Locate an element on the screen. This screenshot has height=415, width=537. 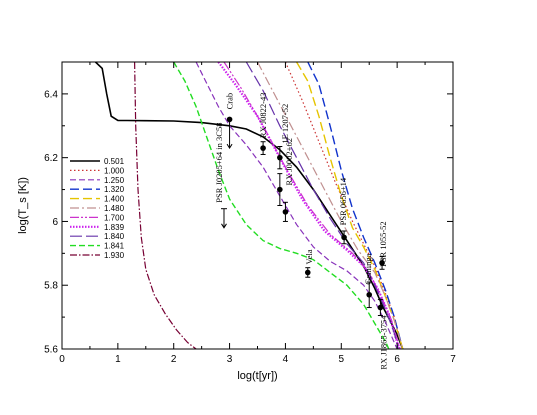
legend-label: 1.250 is located at coordinates (114, 180).